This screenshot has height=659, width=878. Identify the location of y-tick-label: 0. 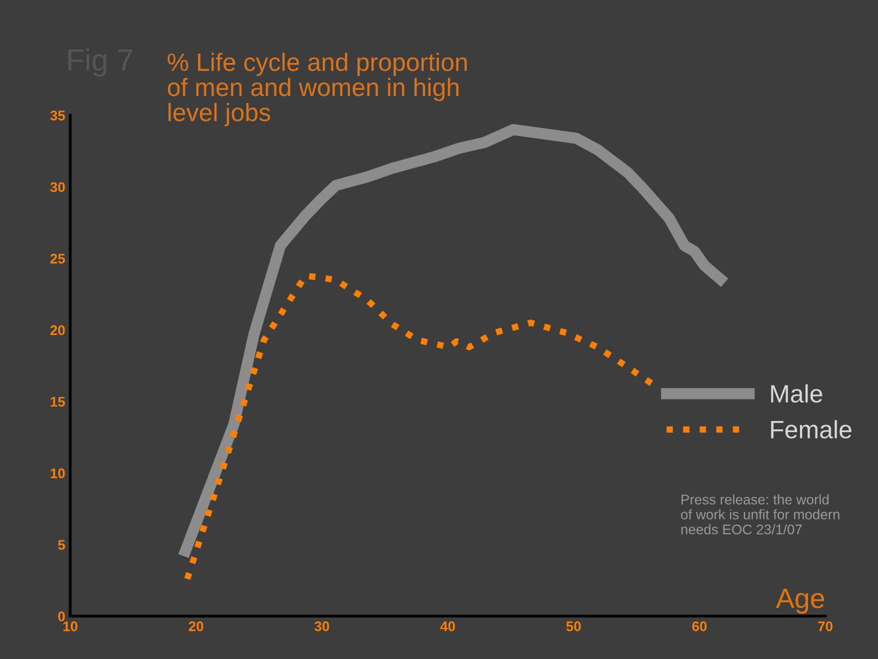
(61, 617).